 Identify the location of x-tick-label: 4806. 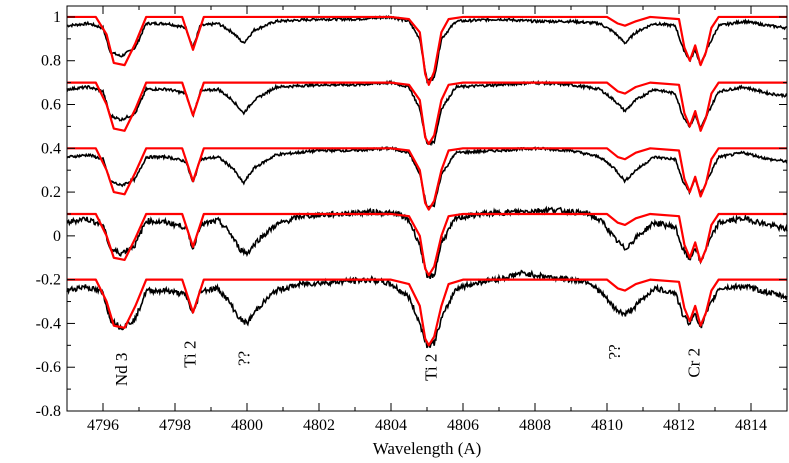
(463, 425).